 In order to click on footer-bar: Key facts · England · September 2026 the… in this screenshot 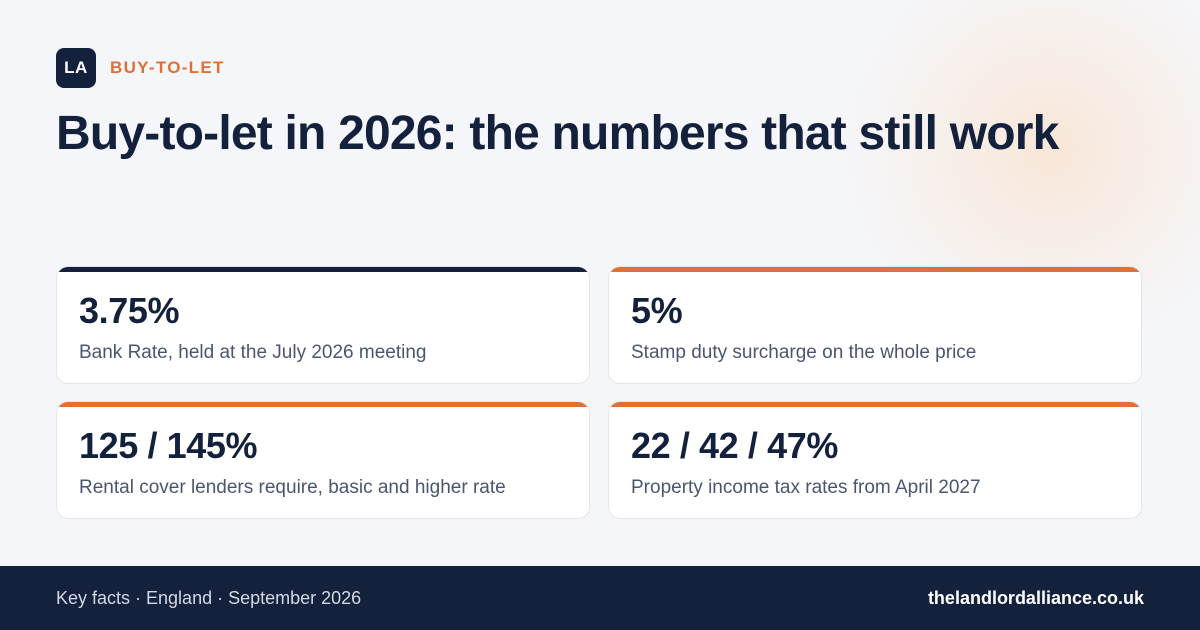, I will do `click(600, 598)`.